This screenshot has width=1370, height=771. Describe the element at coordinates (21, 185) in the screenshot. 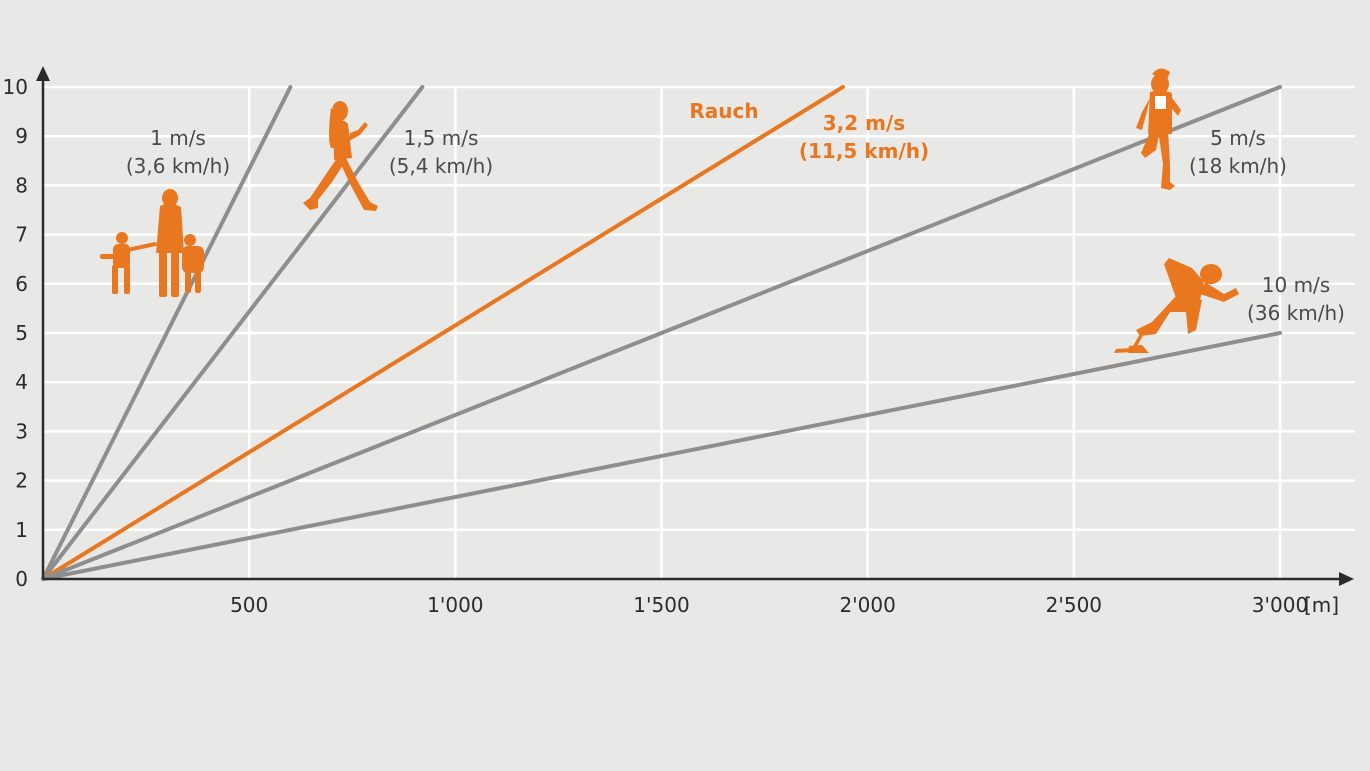

I see `y-tick-label: 8` at that location.